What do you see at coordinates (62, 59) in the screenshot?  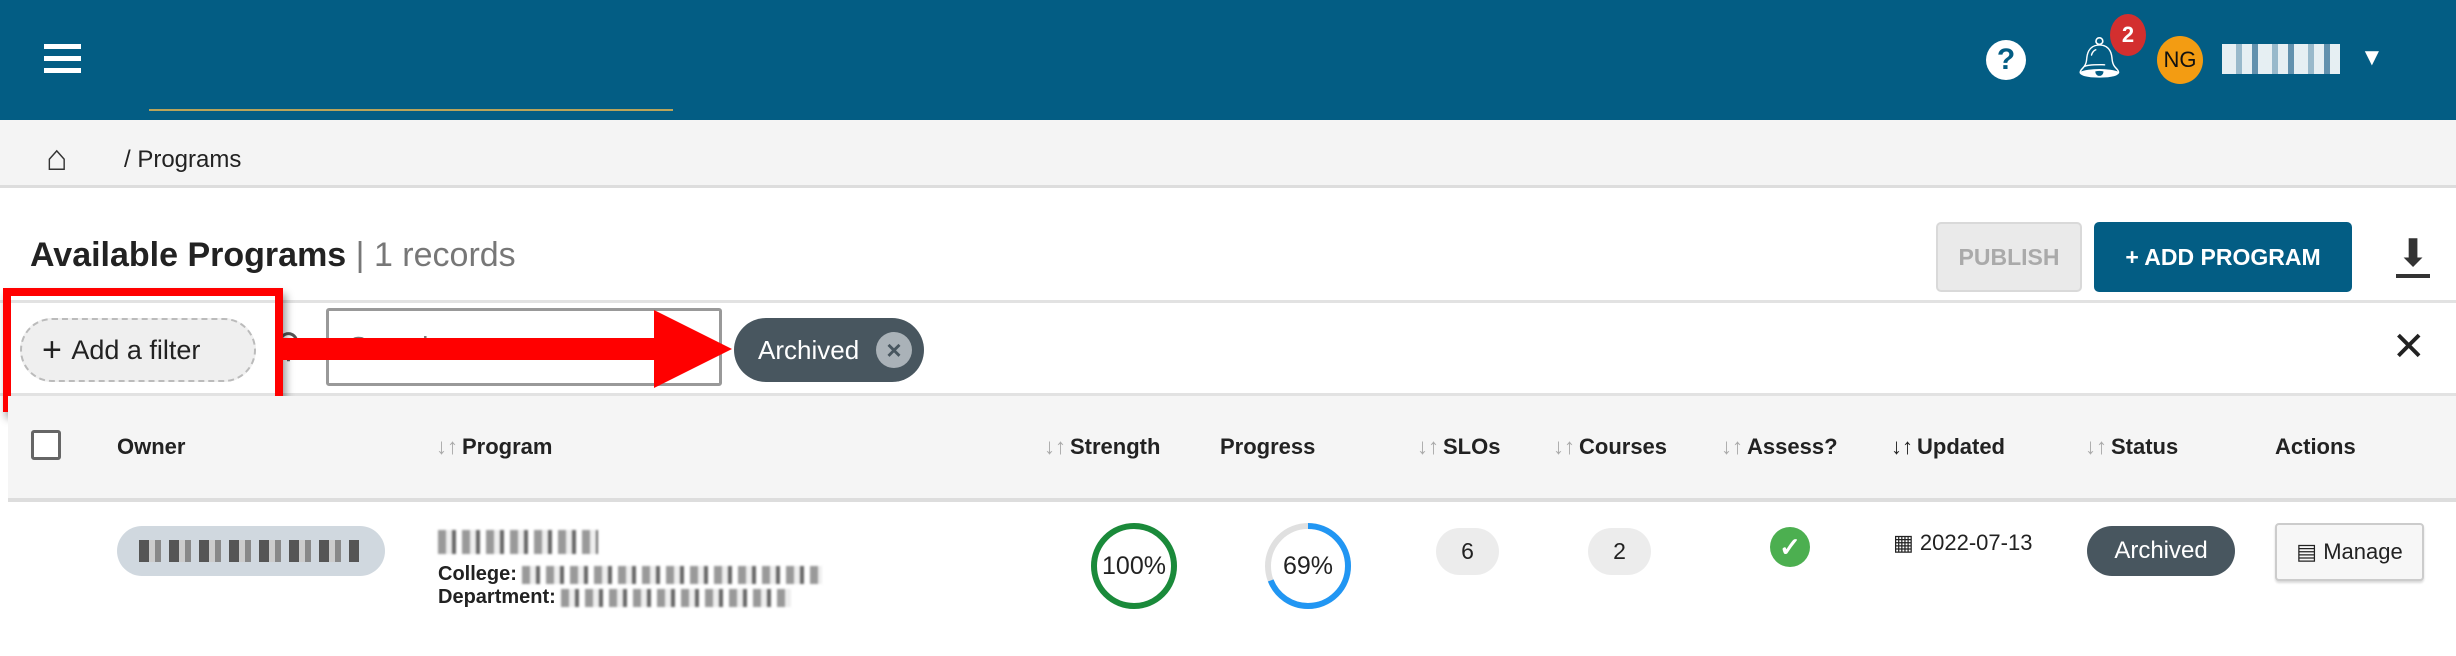 I see `hamburger-menu-icon` at bounding box center [62, 59].